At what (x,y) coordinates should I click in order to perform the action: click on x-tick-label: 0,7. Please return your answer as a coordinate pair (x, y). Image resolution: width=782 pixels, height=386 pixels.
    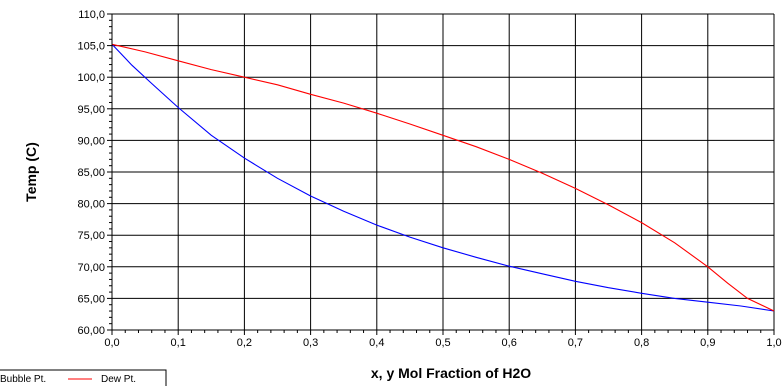
    Looking at the image, I should click on (575, 343).